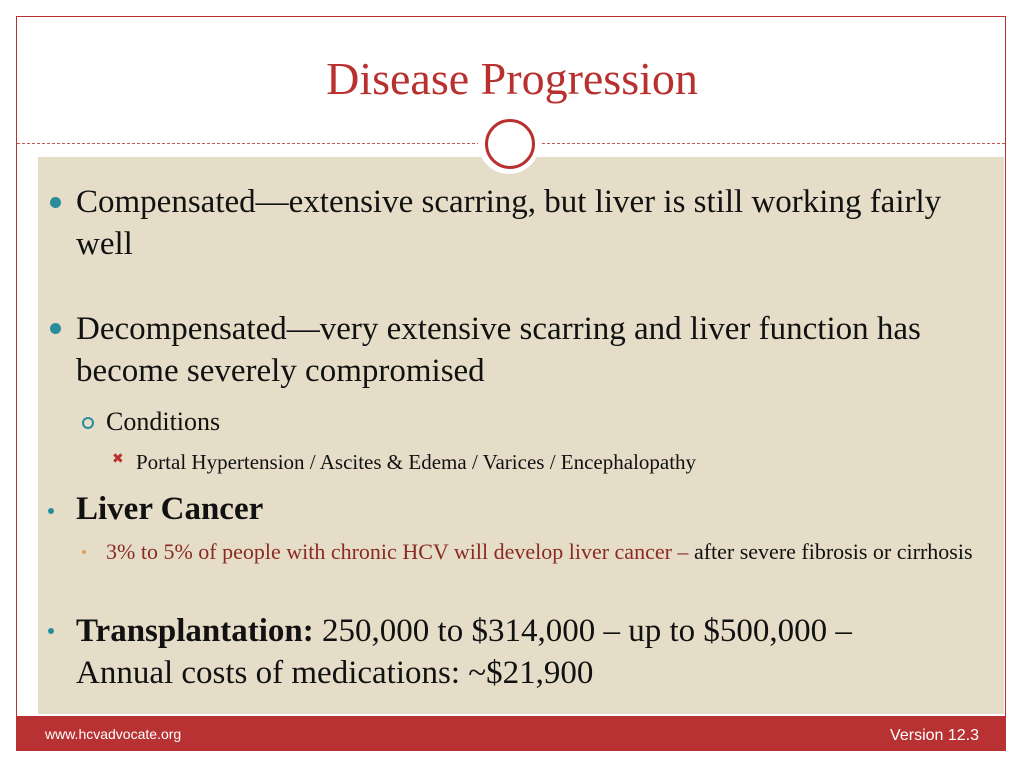 Image resolution: width=1024 pixels, height=768 pixels. What do you see at coordinates (830, 551) in the screenshot?
I see `cancer-statistic-rest: after severe fibrosis or cirrhosis` at bounding box center [830, 551].